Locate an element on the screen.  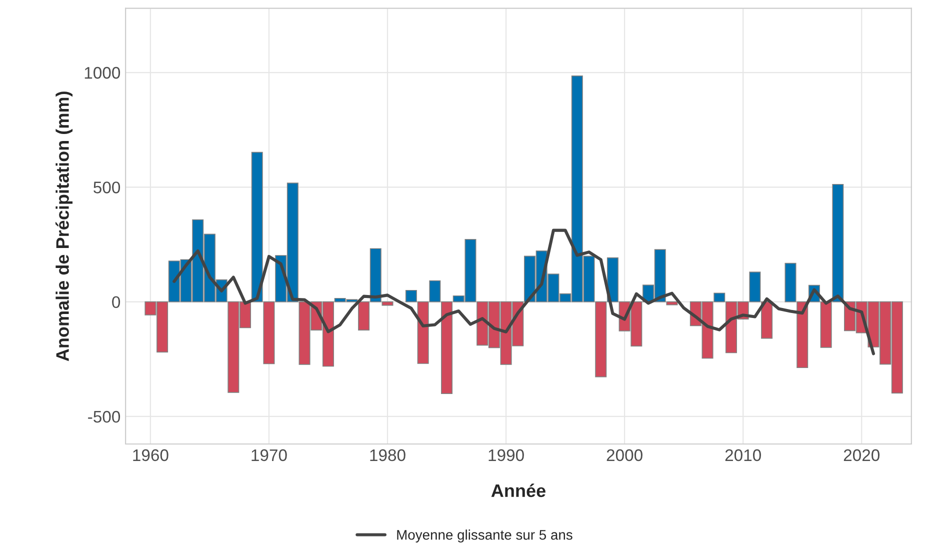
x-tick-label: 1980 is located at coordinates (388, 455).